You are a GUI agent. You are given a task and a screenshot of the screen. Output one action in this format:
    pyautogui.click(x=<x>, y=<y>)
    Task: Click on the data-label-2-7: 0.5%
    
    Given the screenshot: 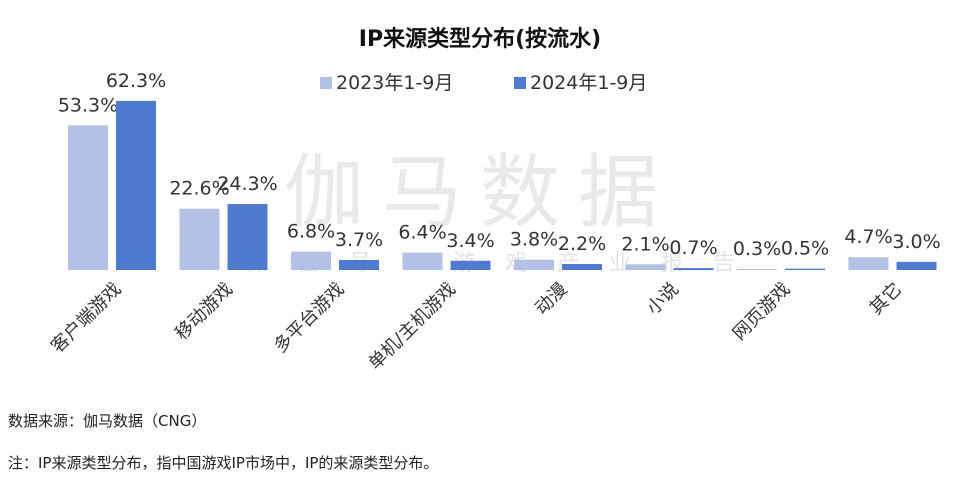 What is the action you would take?
    pyautogui.click(x=805, y=249)
    